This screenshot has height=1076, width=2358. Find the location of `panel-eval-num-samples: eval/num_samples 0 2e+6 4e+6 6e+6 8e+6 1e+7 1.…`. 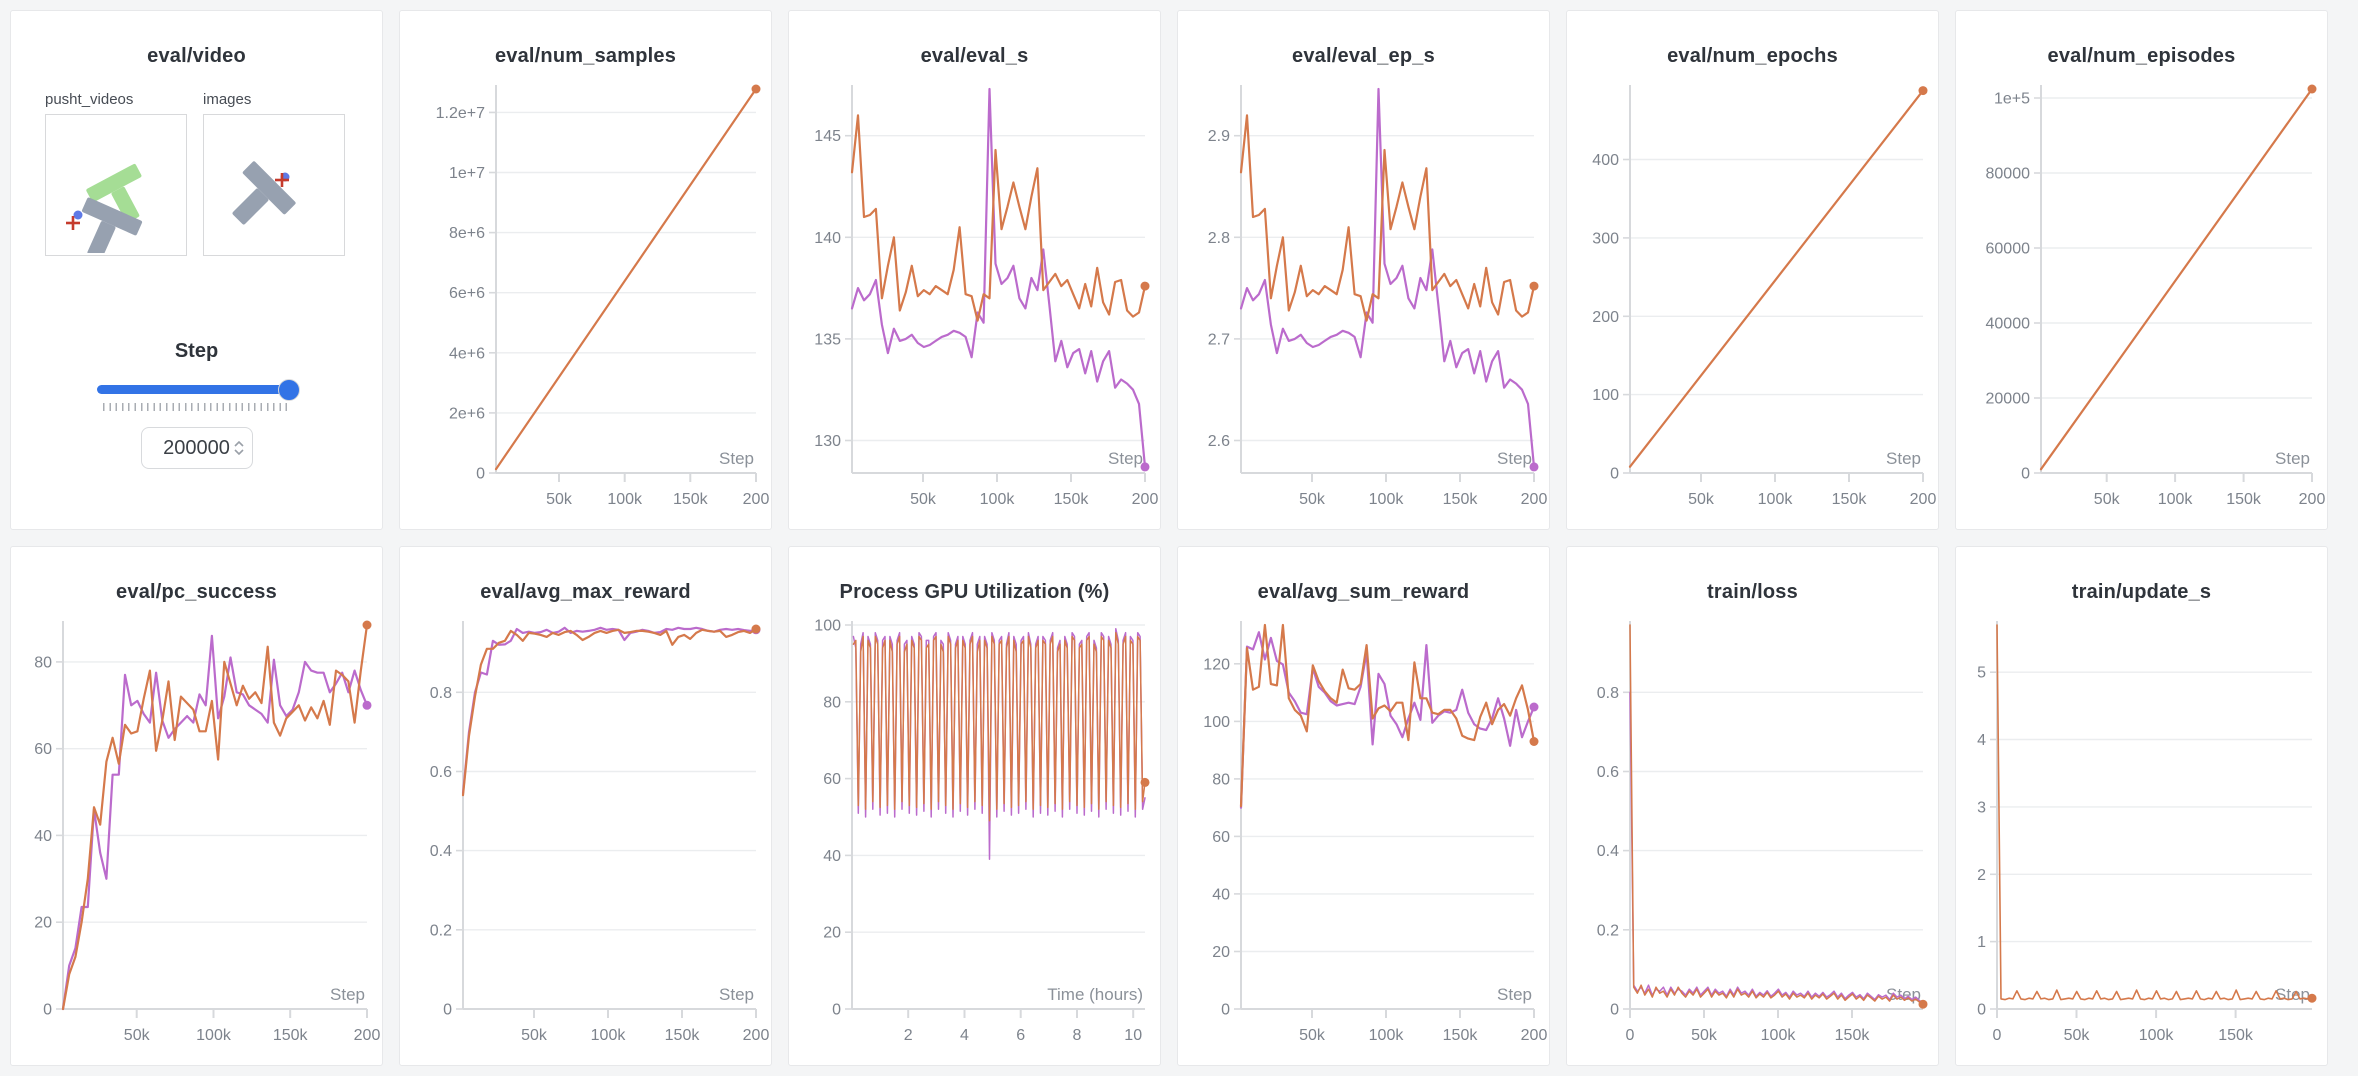

panel-eval-num-samples: eval/num_samples 0 2e+6 4e+6 6e+6 8e+6 1e+7 1.… is located at coordinates (585, 270).